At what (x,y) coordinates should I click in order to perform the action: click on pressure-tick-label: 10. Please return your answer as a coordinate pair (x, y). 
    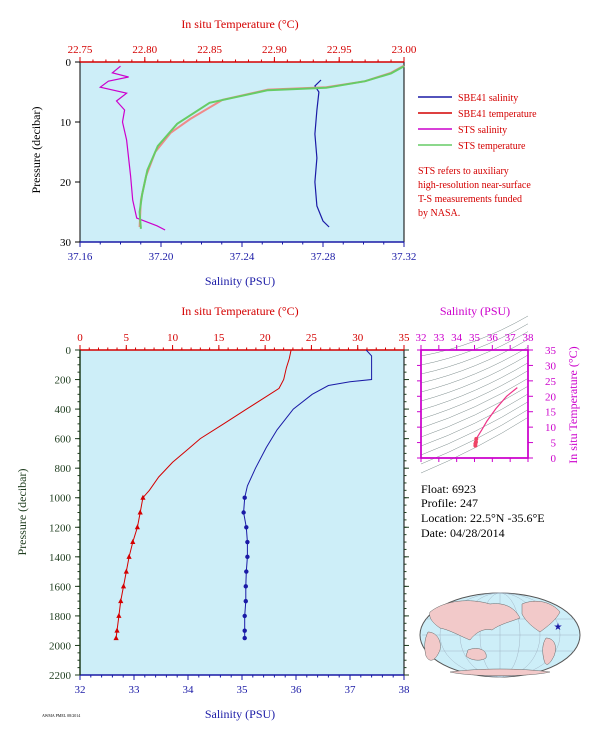
    Looking at the image, I should click on (66, 123).